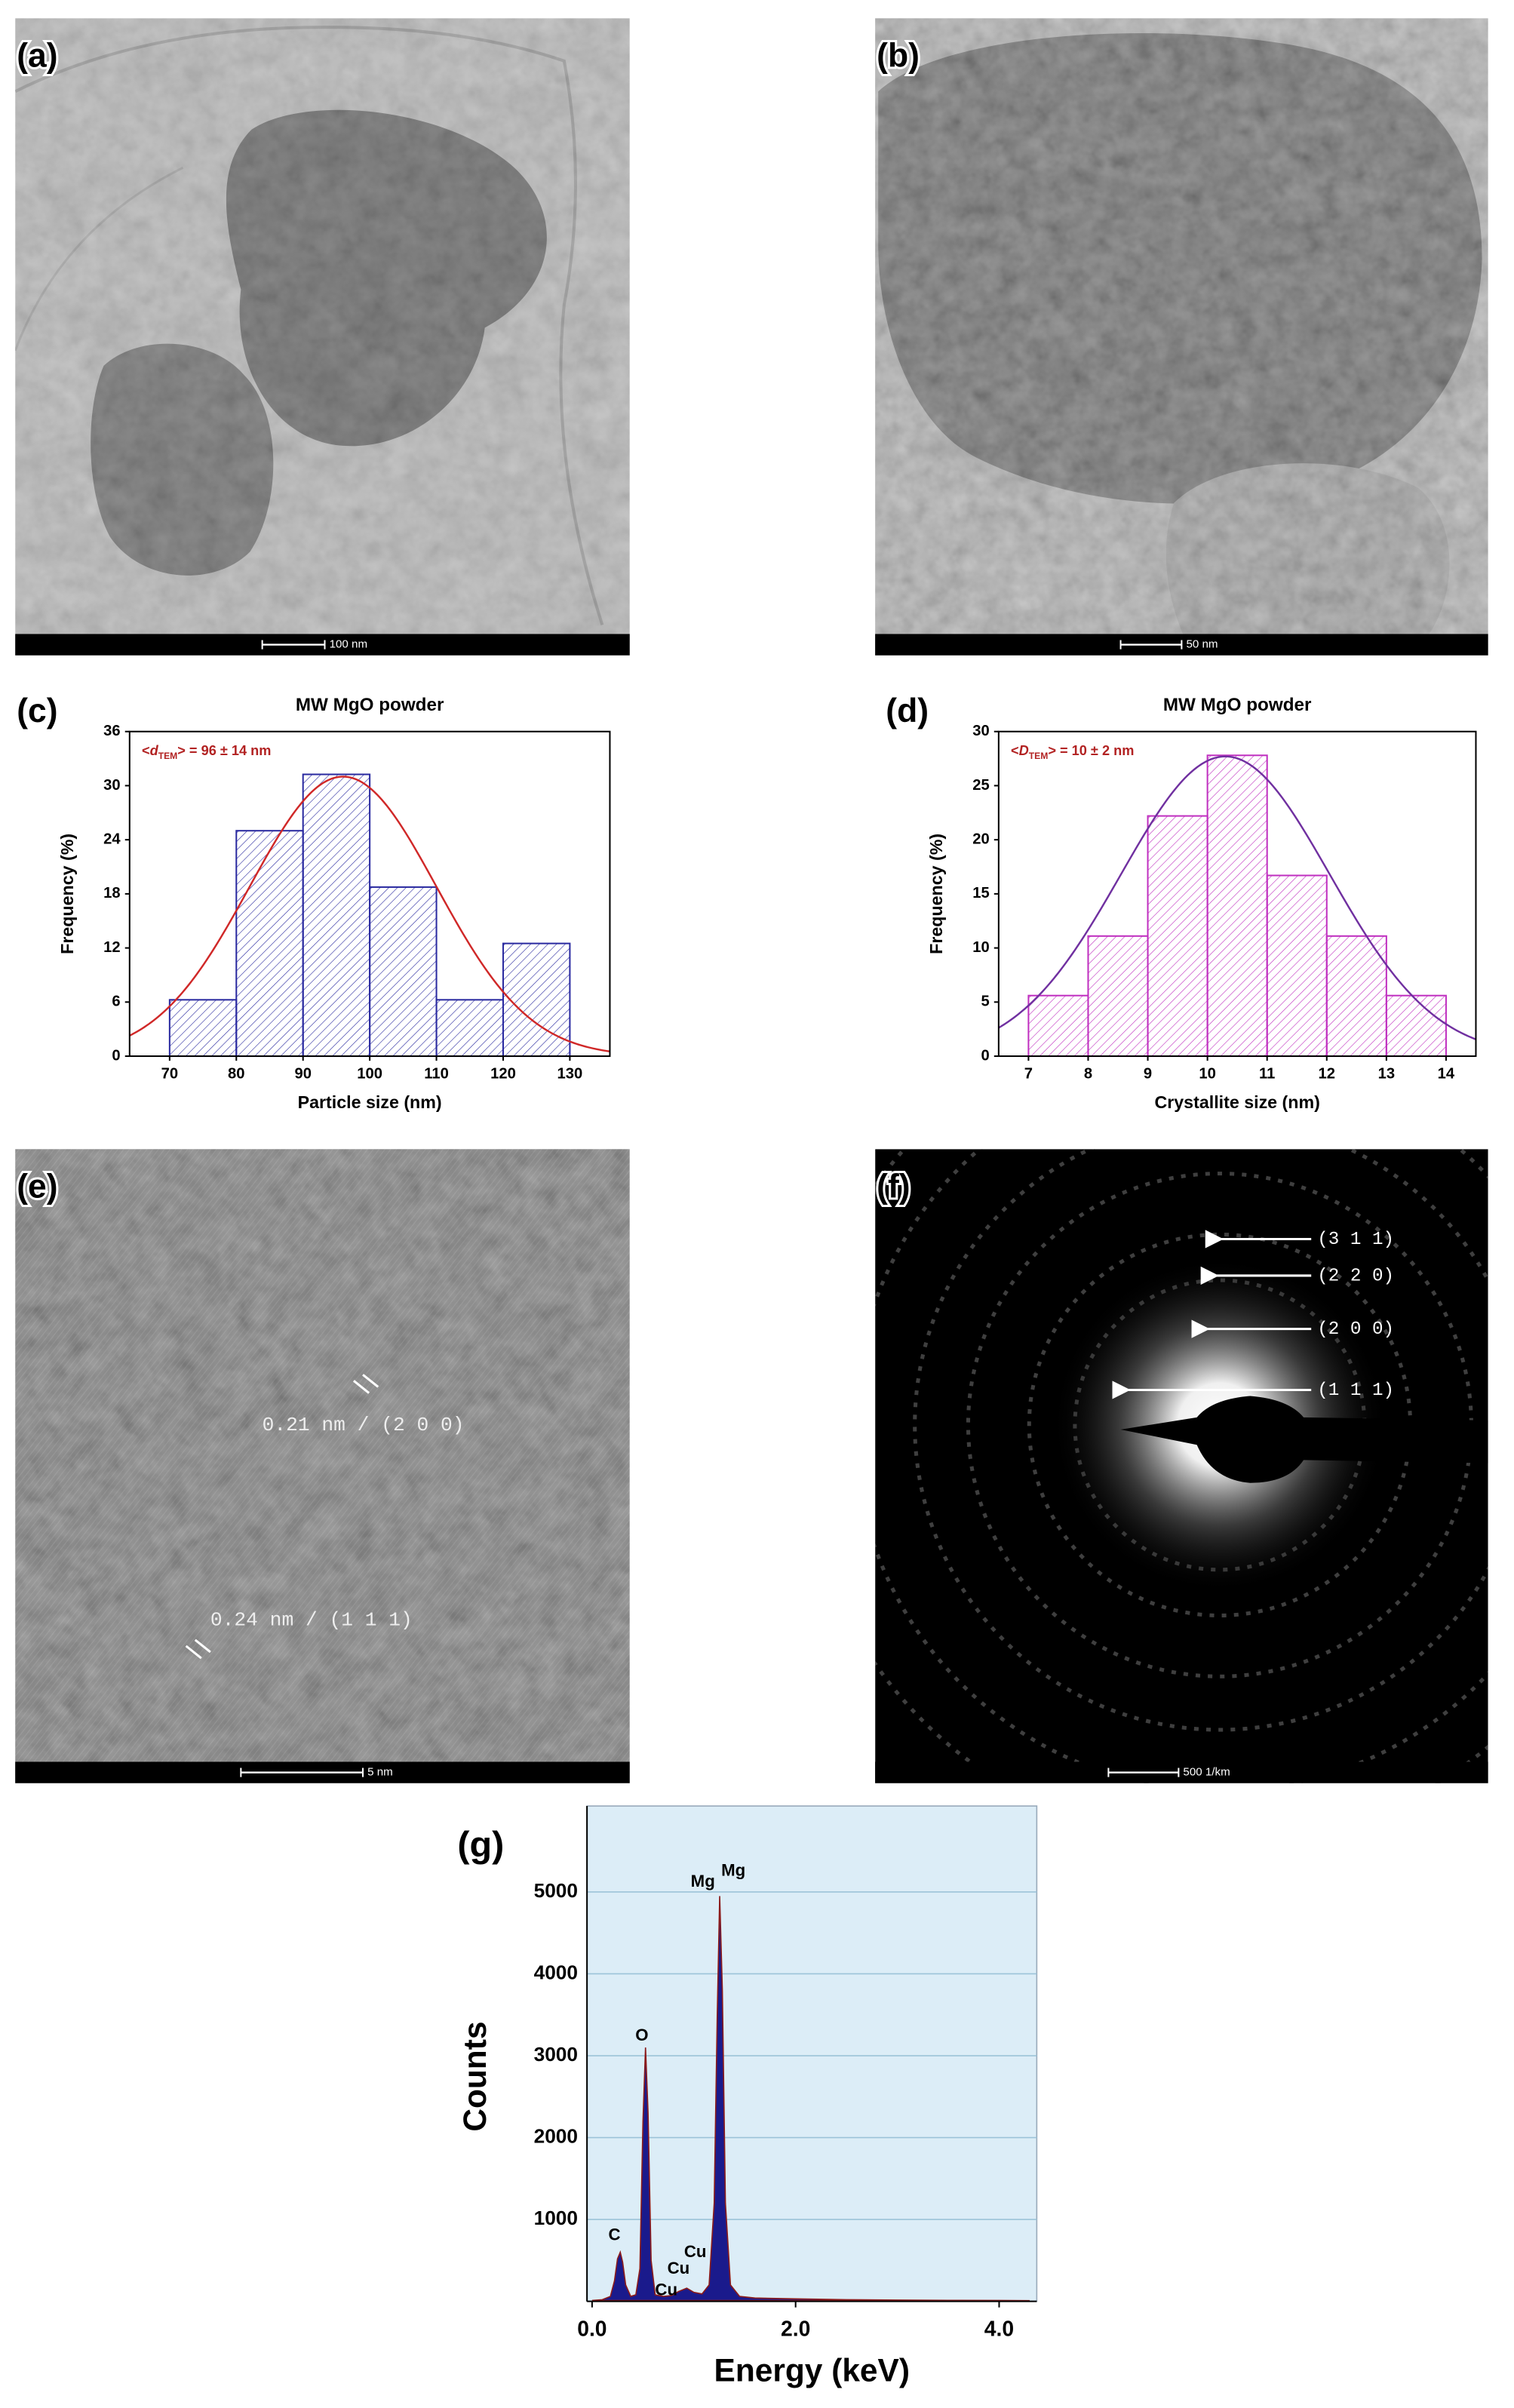 Image resolution: width=1514 pixels, height=2408 pixels. Describe the element at coordinates (224, 750) in the screenshot. I see `annotation-part: > = 96 ± 14 nm` at that location.